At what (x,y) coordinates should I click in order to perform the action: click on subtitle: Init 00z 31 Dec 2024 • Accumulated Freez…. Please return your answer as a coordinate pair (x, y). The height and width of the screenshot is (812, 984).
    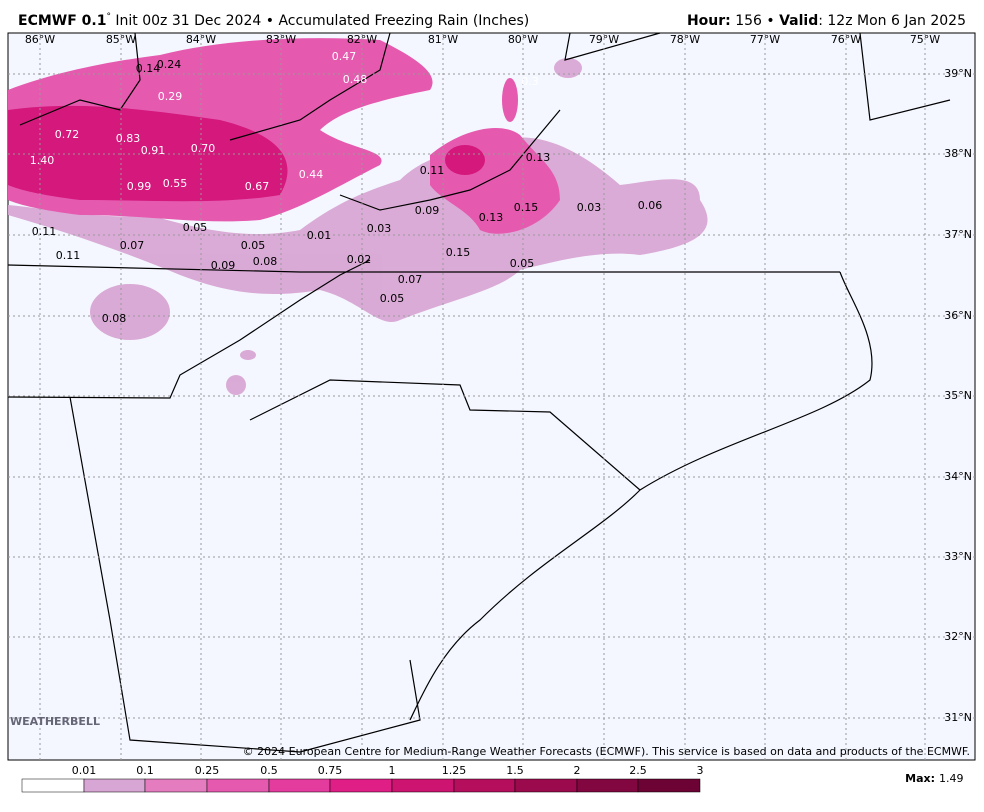
    Looking at the image, I should click on (320, 21).